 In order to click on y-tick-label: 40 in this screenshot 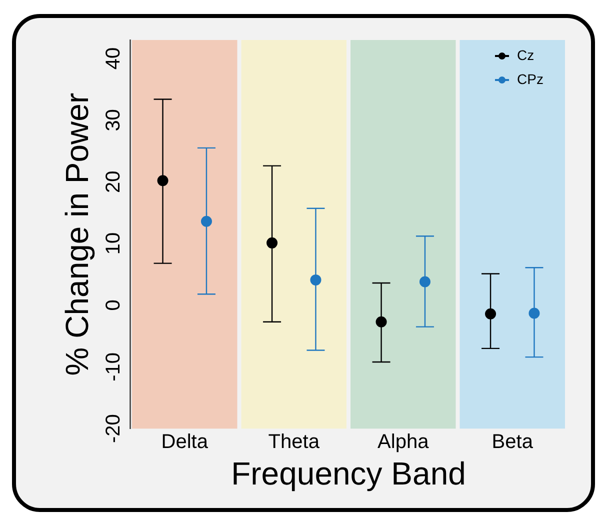, I will do `click(113, 58)`.